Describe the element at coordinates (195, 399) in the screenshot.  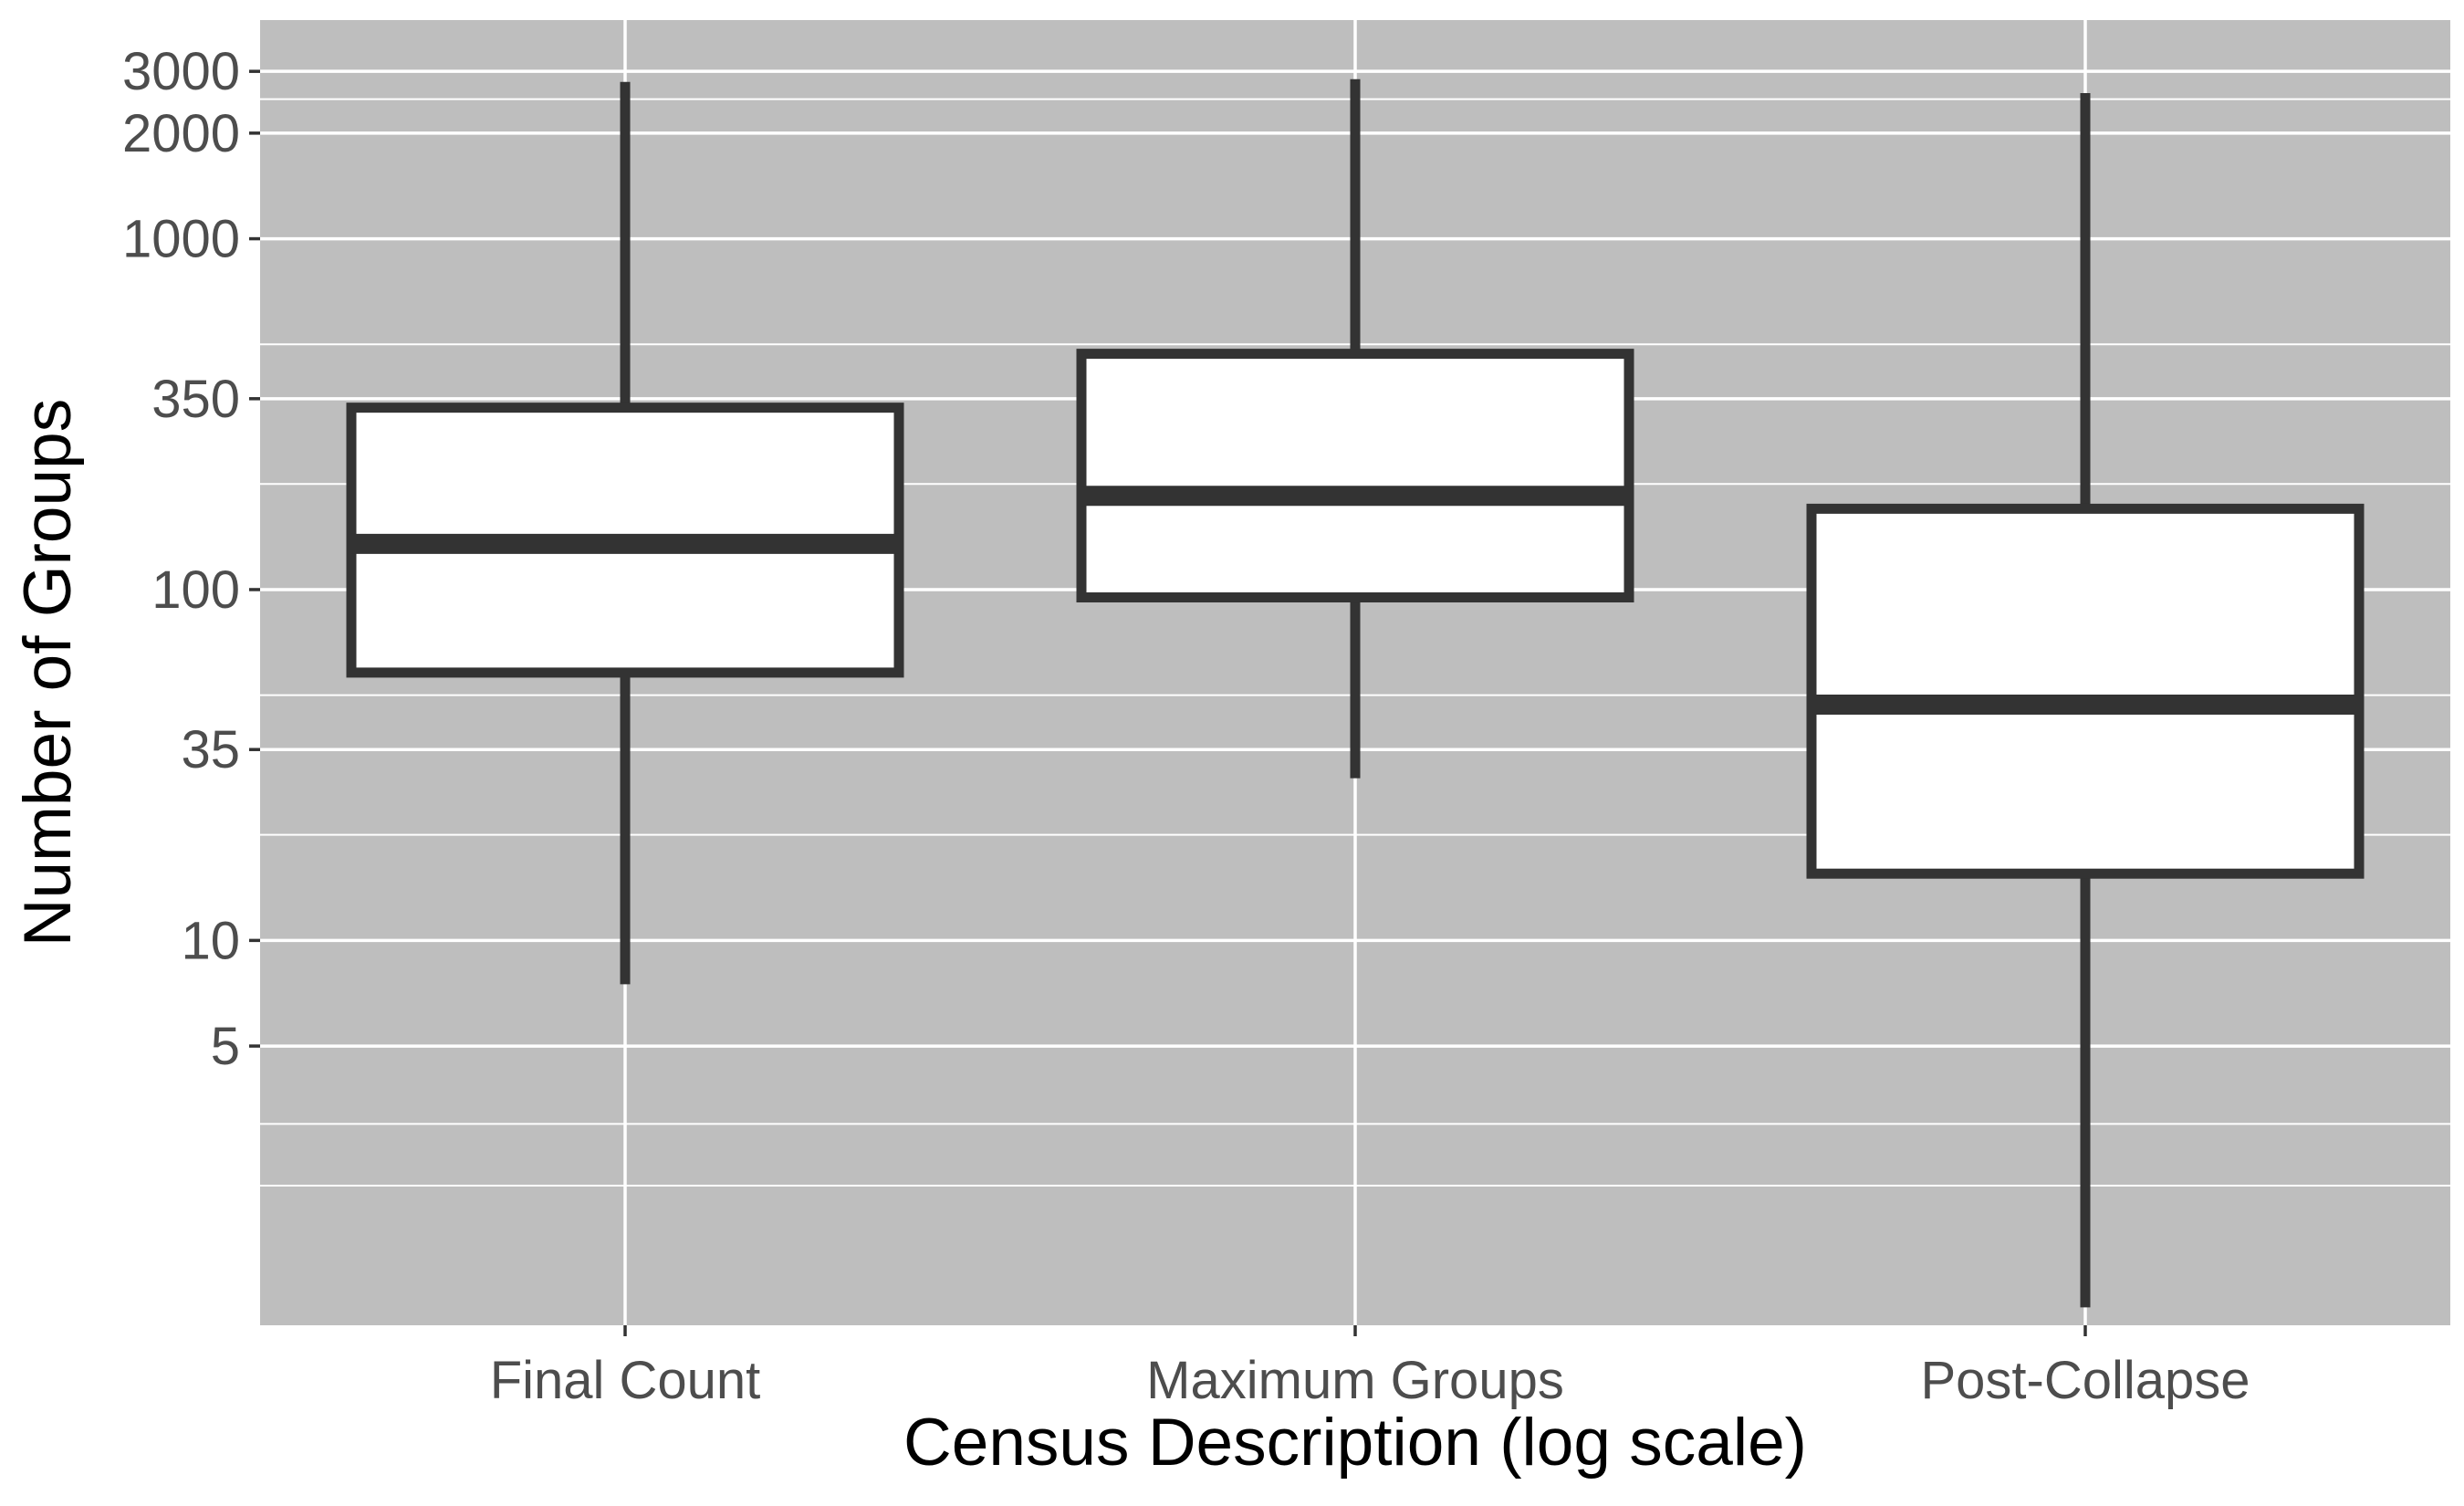
I see `y-tick-label: 350` at that location.